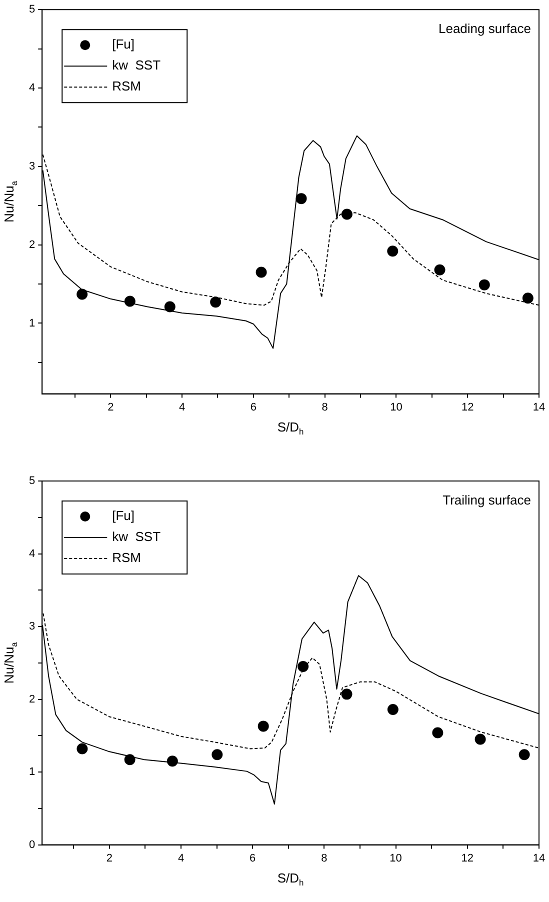 This screenshot has width=549, height=902. What do you see at coordinates (486, 500) in the screenshot?
I see `annotation: Trailing surface` at bounding box center [486, 500].